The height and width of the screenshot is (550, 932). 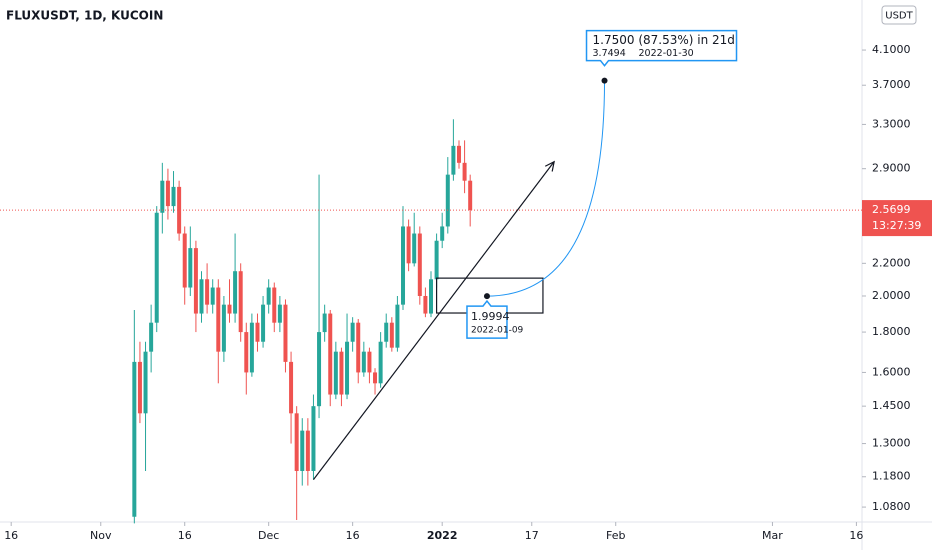 What do you see at coordinates (891, 262) in the screenshot?
I see `y-tick-label: 2.2000` at bounding box center [891, 262].